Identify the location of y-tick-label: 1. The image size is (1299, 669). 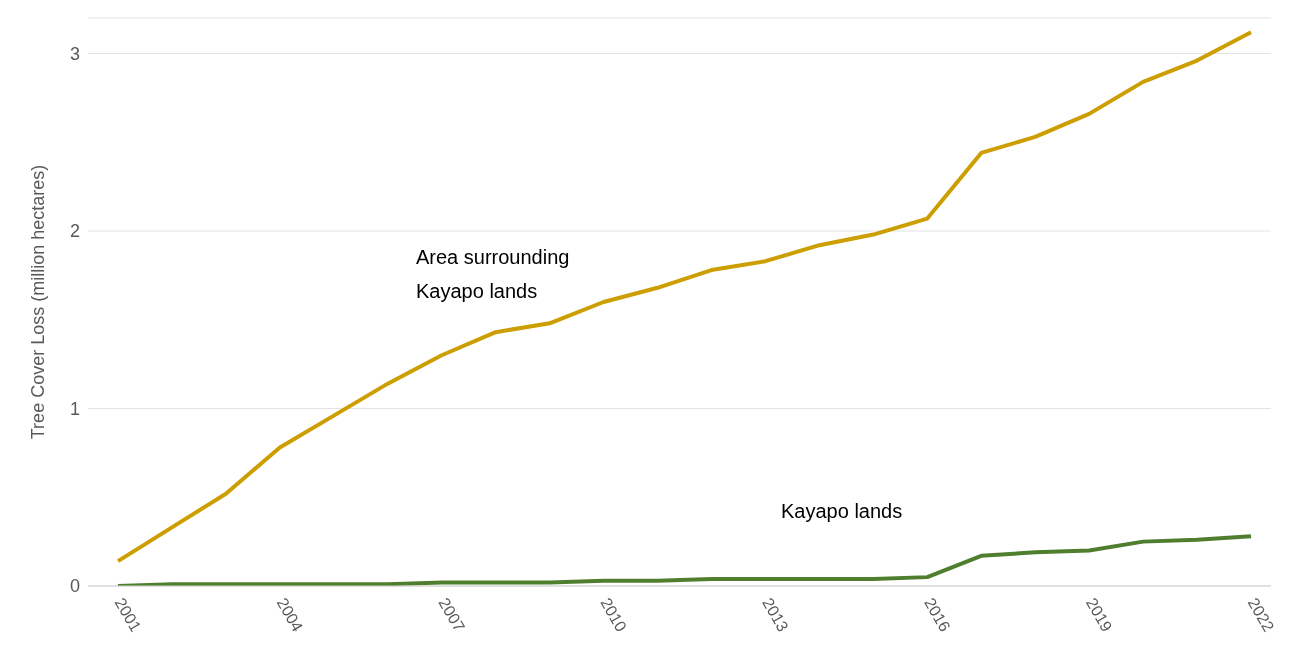
(74, 408).